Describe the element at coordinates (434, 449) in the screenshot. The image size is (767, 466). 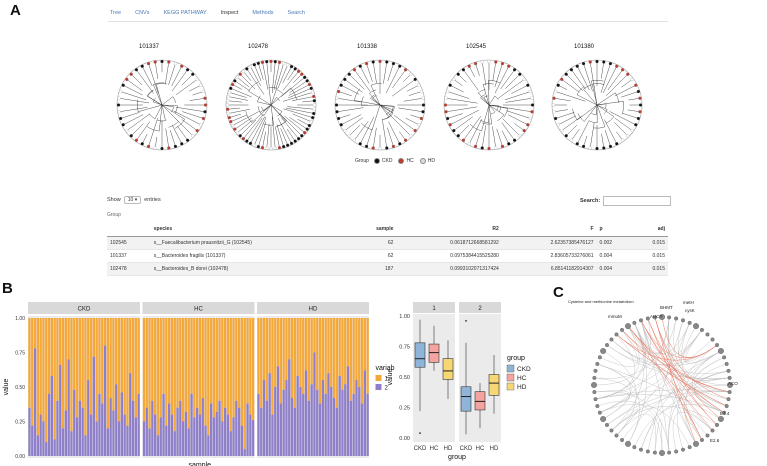
I see `x-tick-label: HC` at that location.